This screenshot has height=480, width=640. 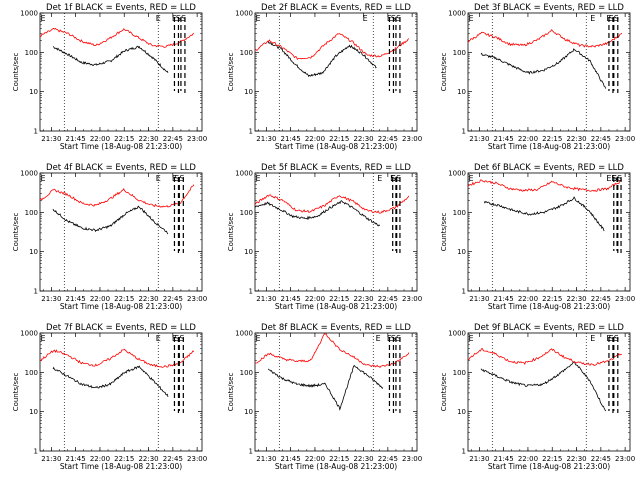 I want to click on panel-title: Det 4f BLACK = Events, RED = LLD, so click(x=121, y=168).